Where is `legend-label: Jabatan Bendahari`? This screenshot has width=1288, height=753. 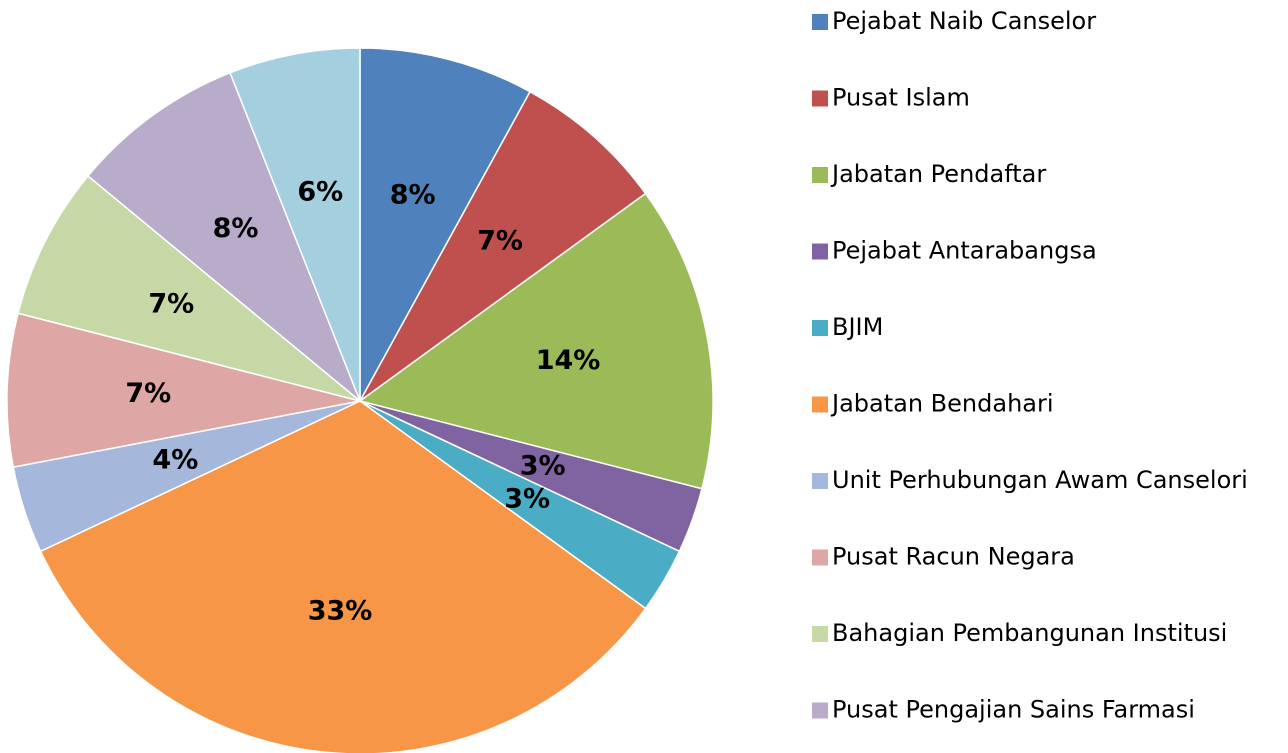 legend-label: Jabatan Bendahari is located at coordinates (942, 404).